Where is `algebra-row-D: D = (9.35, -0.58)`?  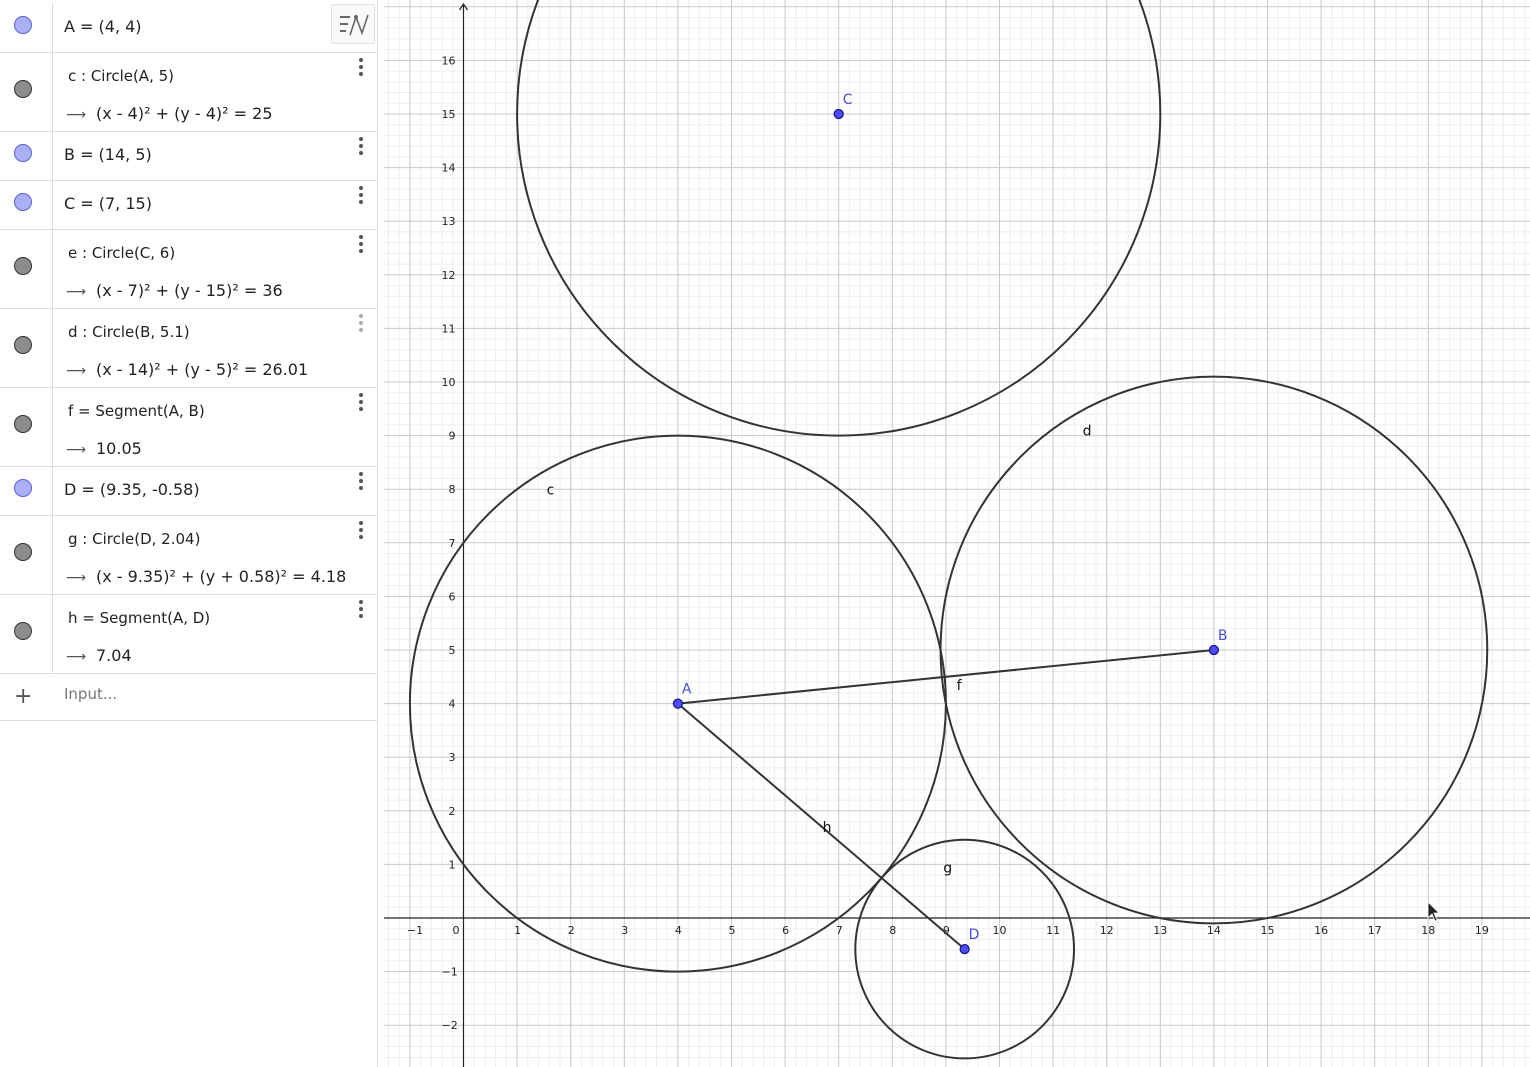
algebra-row-D: D = (9.35, -0.58) is located at coordinates (188, 491).